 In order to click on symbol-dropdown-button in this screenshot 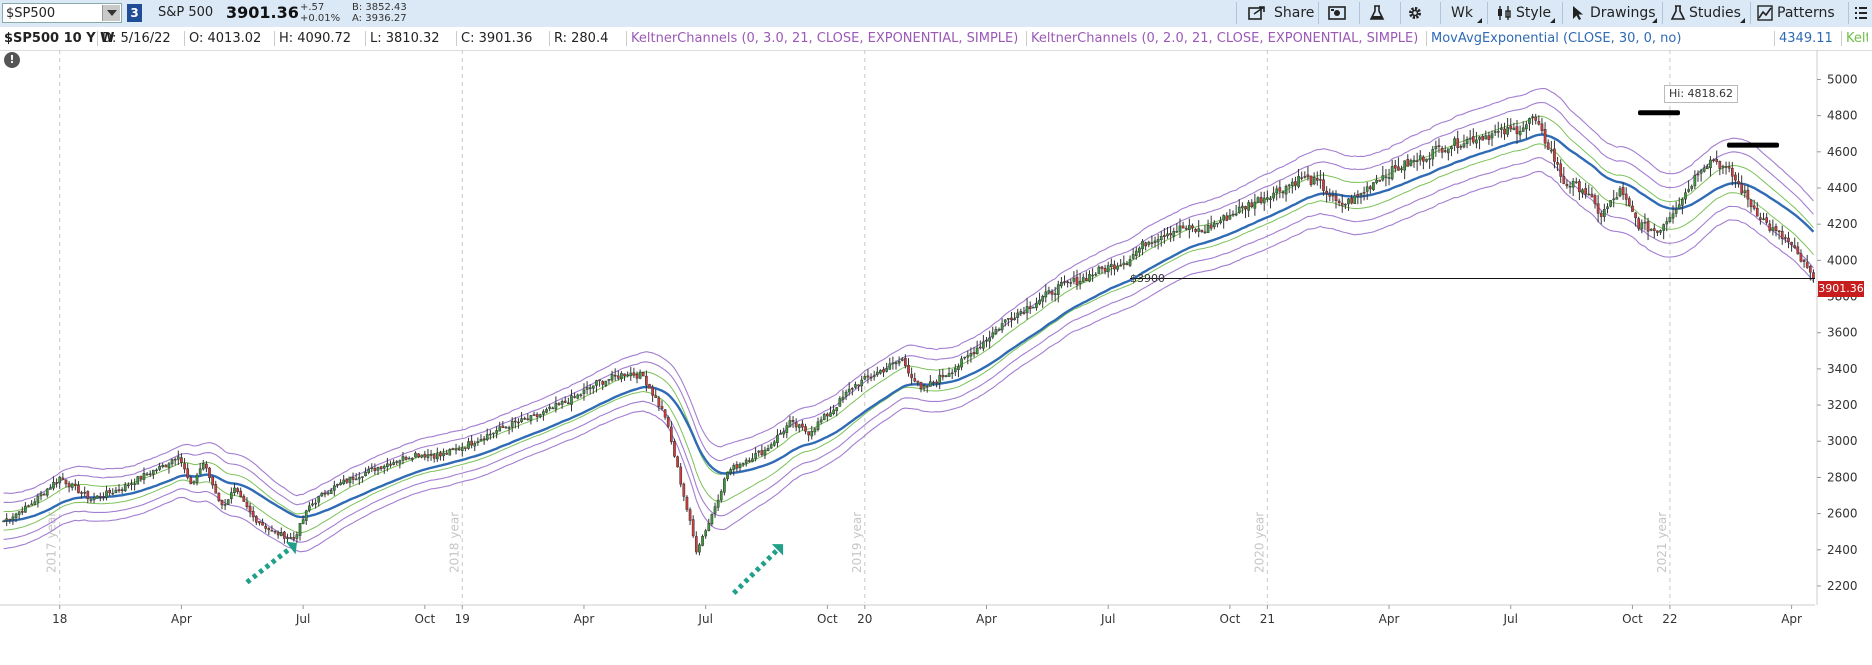, I will do `click(111, 13)`.